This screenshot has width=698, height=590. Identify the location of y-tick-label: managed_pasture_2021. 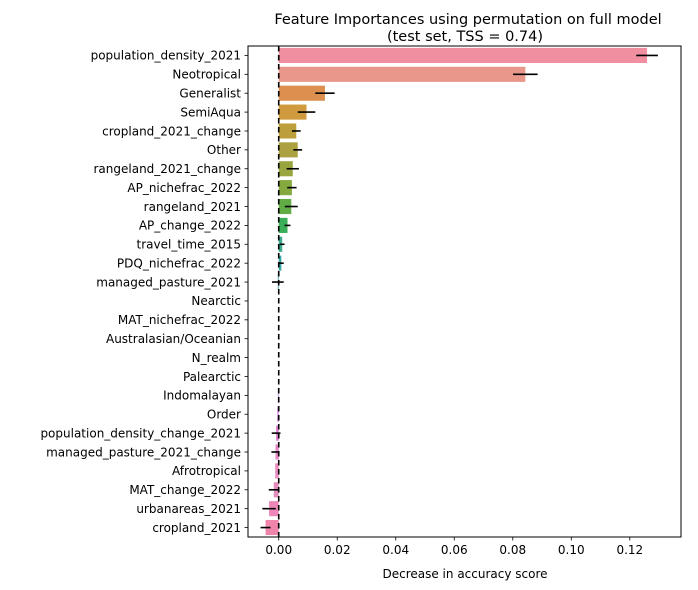
(168, 282).